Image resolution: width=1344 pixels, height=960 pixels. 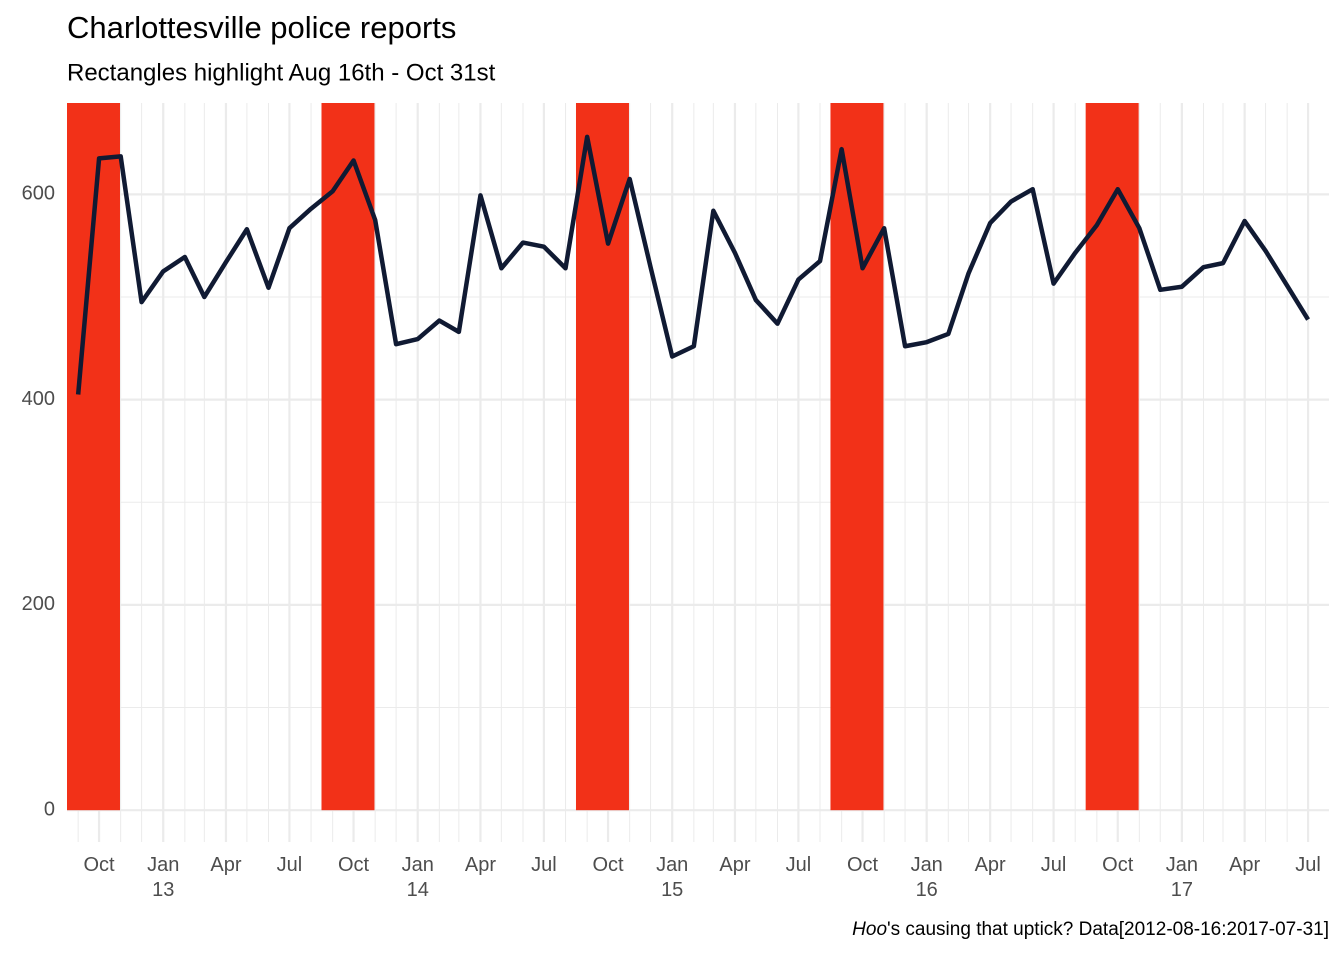 What do you see at coordinates (261, 27) in the screenshot?
I see `chart-title: Charlottesville police reports` at bounding box center [261, 27].